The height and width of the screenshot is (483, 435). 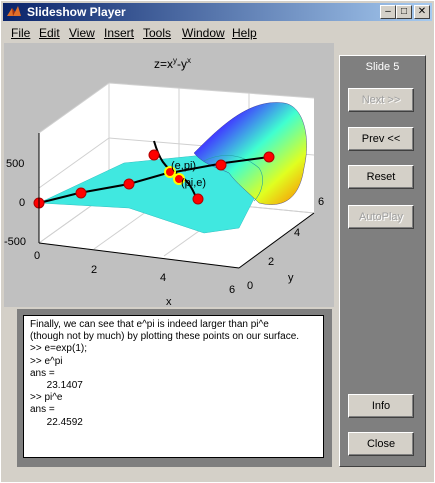 What do you see at coordinates (297, 233) in the screenshot?
I see `y-tick: 4` at bounding box center [297, 233].